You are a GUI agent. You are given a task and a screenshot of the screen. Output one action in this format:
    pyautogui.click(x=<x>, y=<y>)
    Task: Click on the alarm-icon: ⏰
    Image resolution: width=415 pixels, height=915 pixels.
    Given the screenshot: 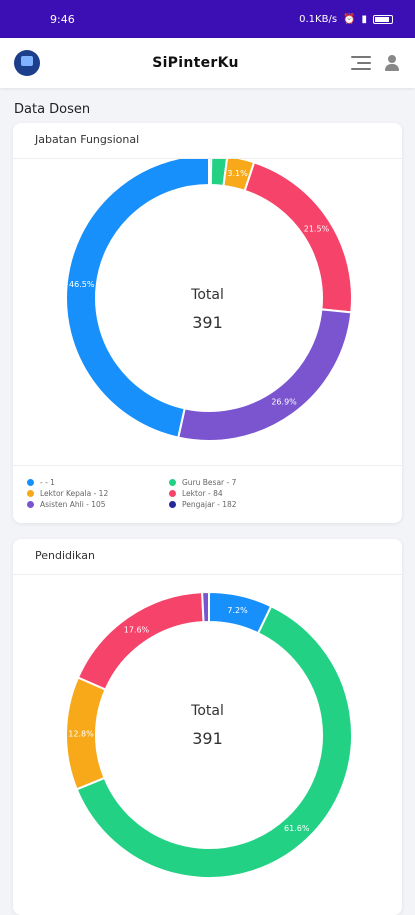 What is the action you would take?
    pyautogui.click(x=349, y=19)
    